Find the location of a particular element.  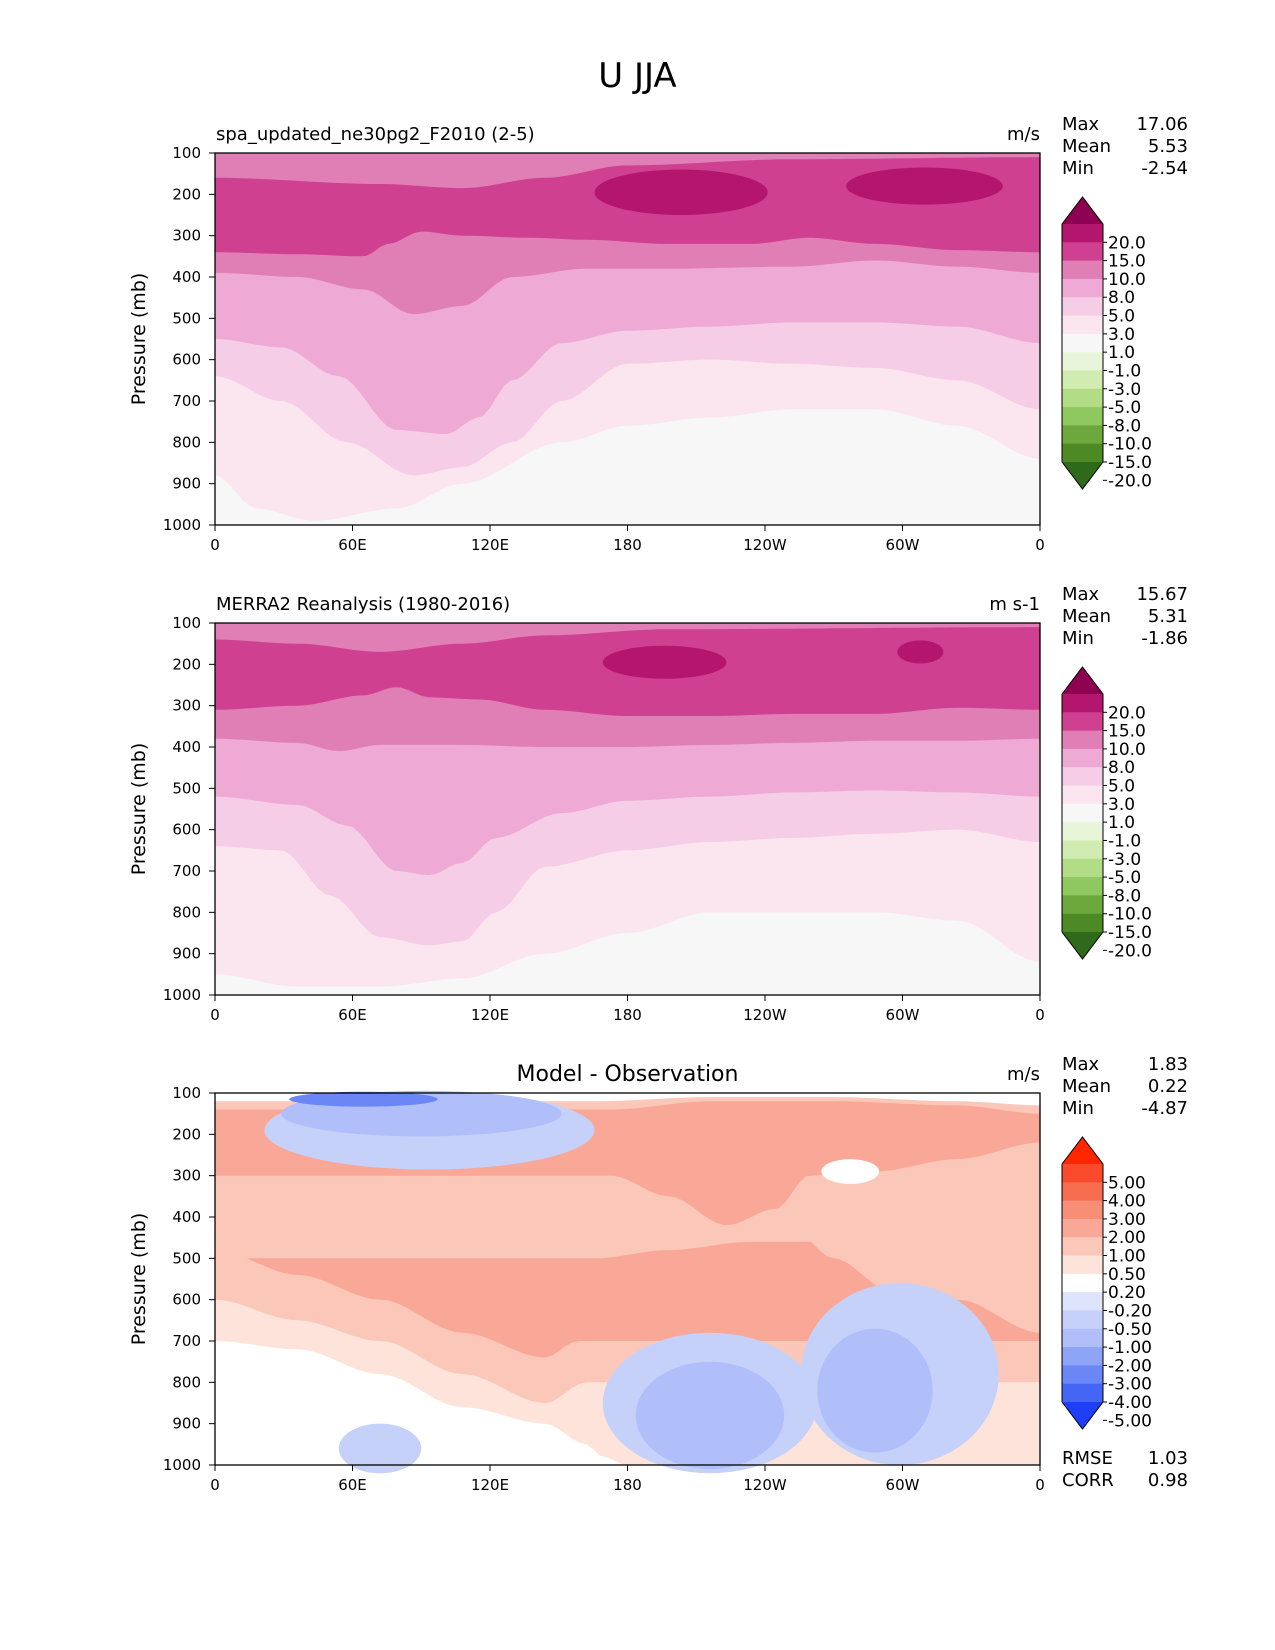

stat-label: RMSE is located at coordinates (1087, 1458).